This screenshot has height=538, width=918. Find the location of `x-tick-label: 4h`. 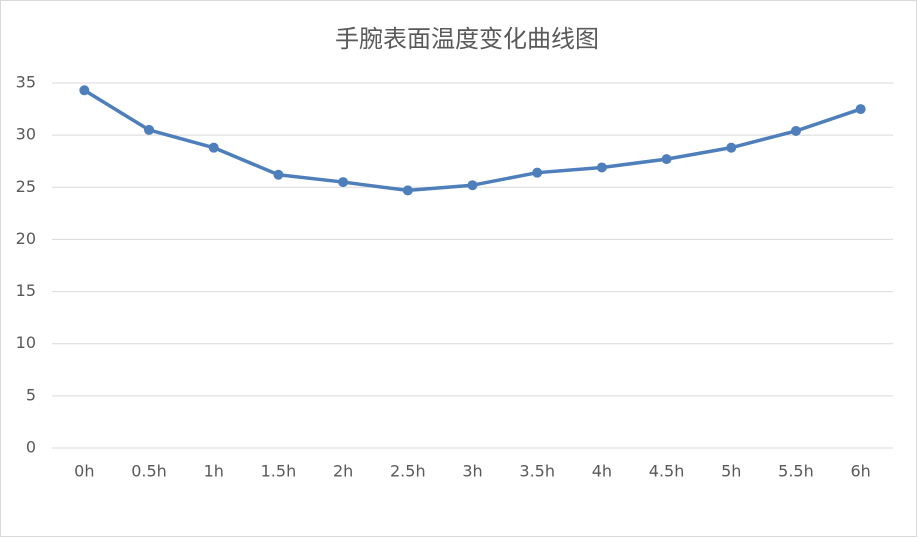

x-tick-label: 4h is located at coordinates (602, 471).